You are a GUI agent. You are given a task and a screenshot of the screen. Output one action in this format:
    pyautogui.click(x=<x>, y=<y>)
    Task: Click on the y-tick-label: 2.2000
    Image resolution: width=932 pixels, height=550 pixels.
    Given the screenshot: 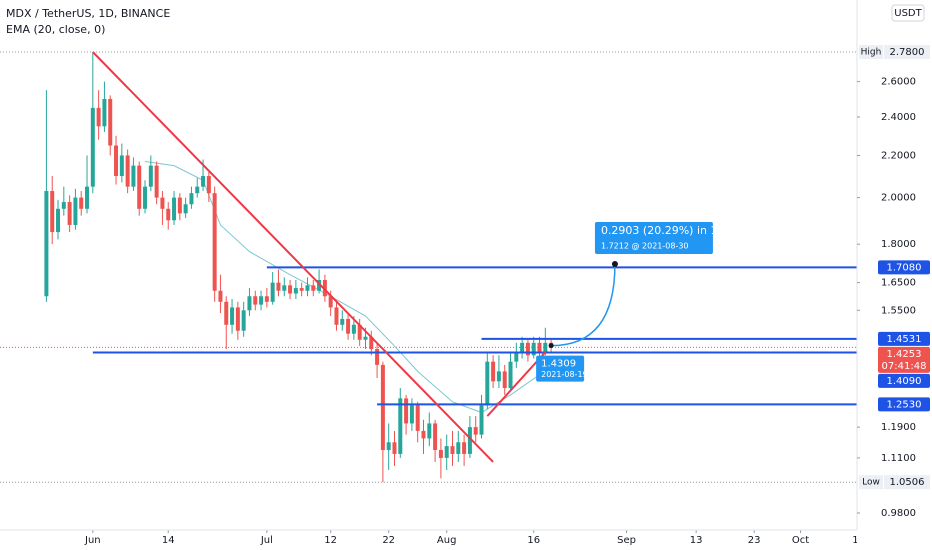 What is the action you would take?
    pyautogui.click(x=898, y=155)
    